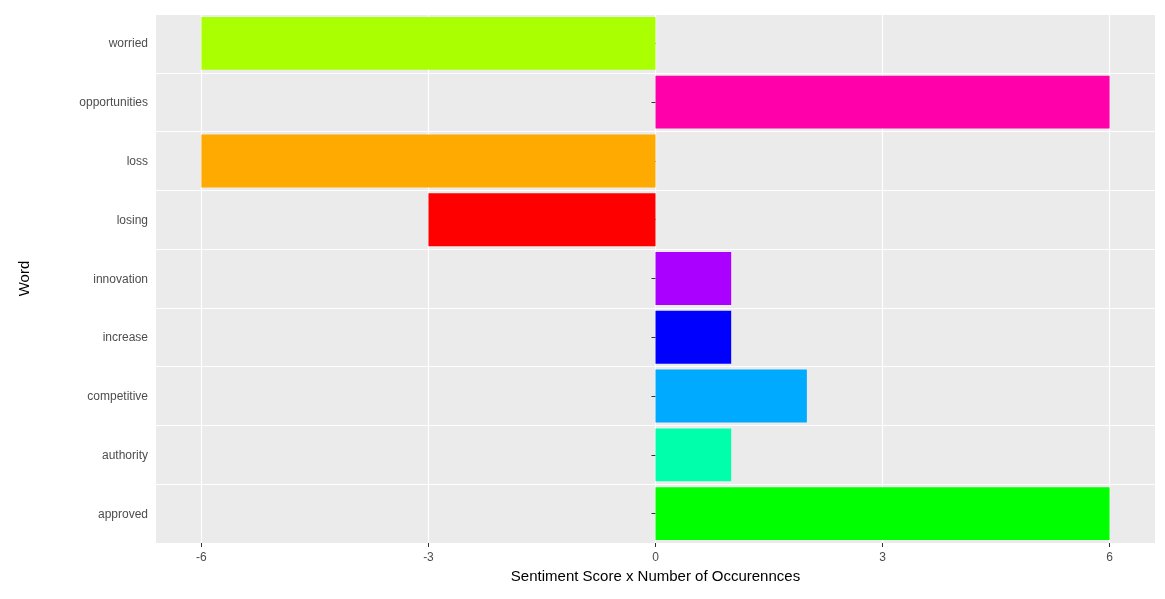 The image size is (1165, 599). I want to click on y-tick-label: authority, so click(124, 454).